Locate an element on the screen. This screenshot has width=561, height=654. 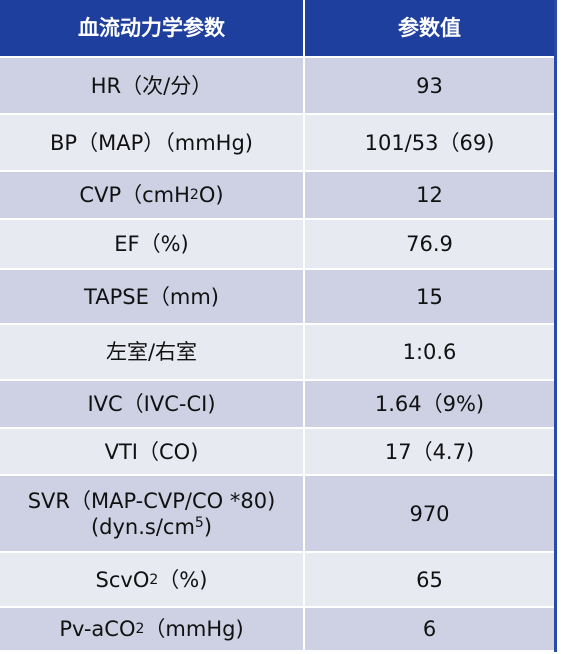
table-row: IVC（IVC-CI) 1.64（9%) is located at coordinates (277, 405).